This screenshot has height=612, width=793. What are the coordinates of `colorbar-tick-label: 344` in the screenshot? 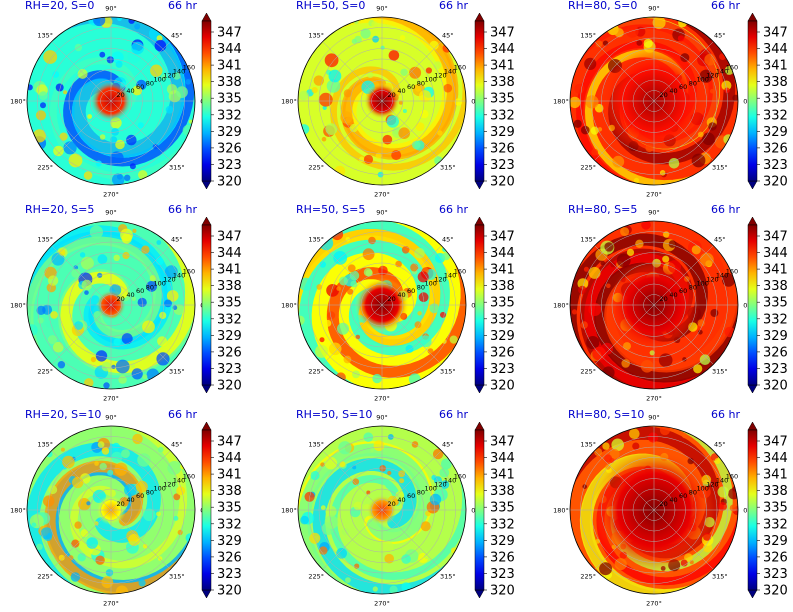 It's located at (229, 253).